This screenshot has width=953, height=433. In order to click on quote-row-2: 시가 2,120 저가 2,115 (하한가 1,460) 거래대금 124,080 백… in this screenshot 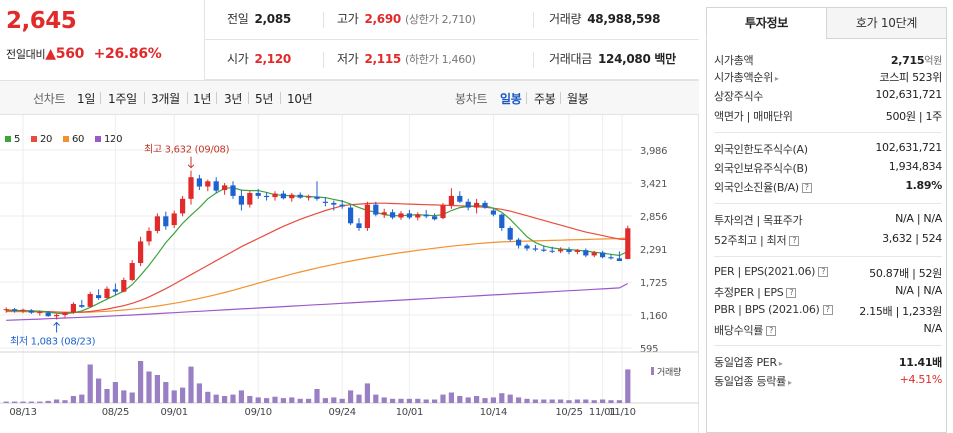, I will do `click(452, 60)`.